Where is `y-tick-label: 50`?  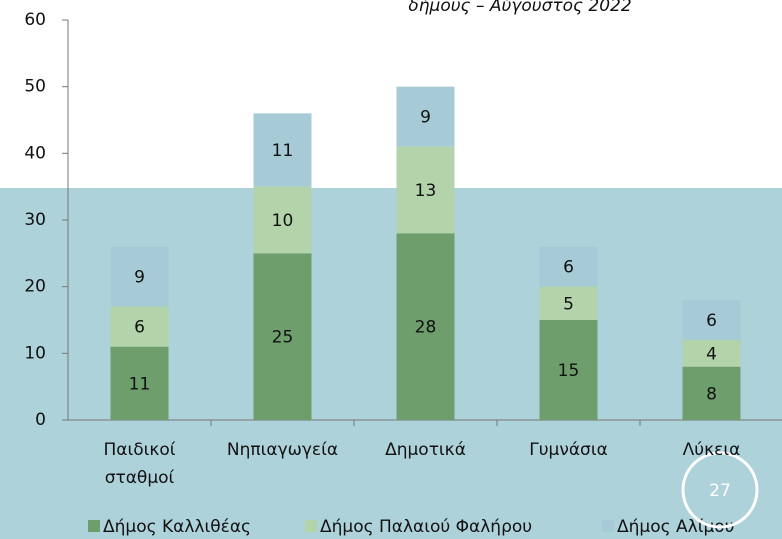 y-tick-label: 50 is located at coordinates (35, 87).